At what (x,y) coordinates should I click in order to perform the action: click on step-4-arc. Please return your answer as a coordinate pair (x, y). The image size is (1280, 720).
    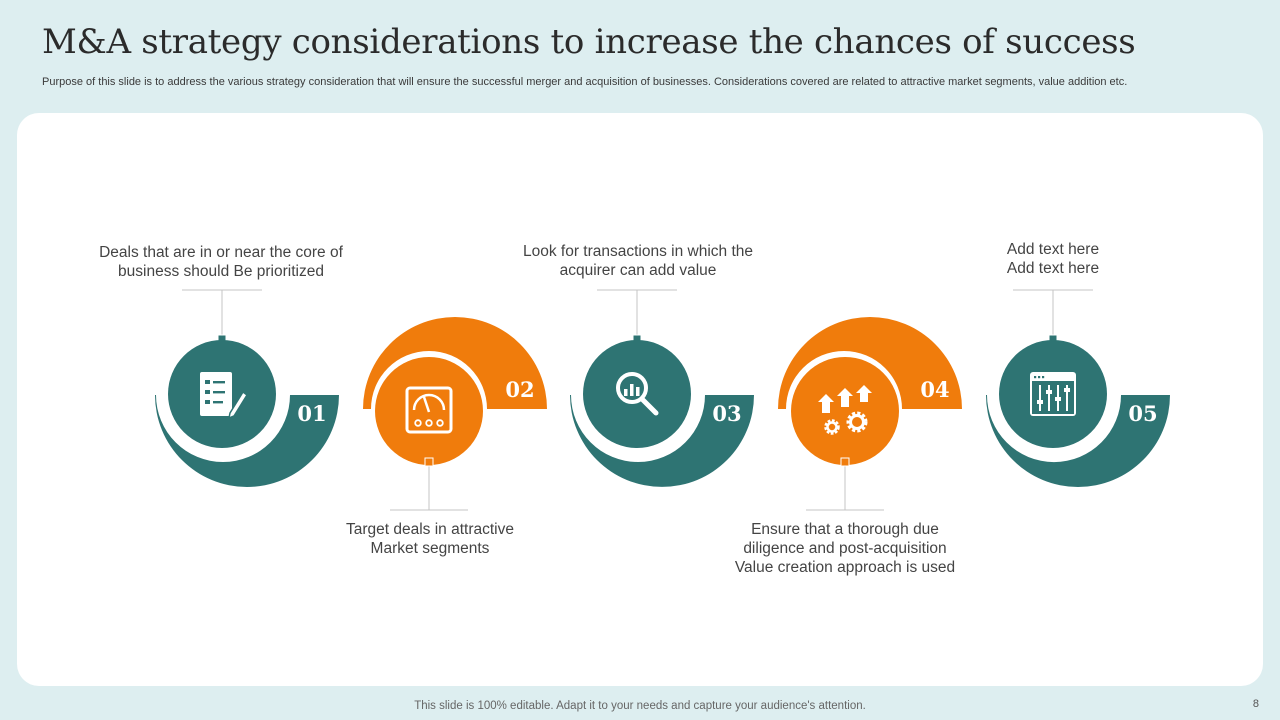
    Looking at the image, I should click on (870, 363).